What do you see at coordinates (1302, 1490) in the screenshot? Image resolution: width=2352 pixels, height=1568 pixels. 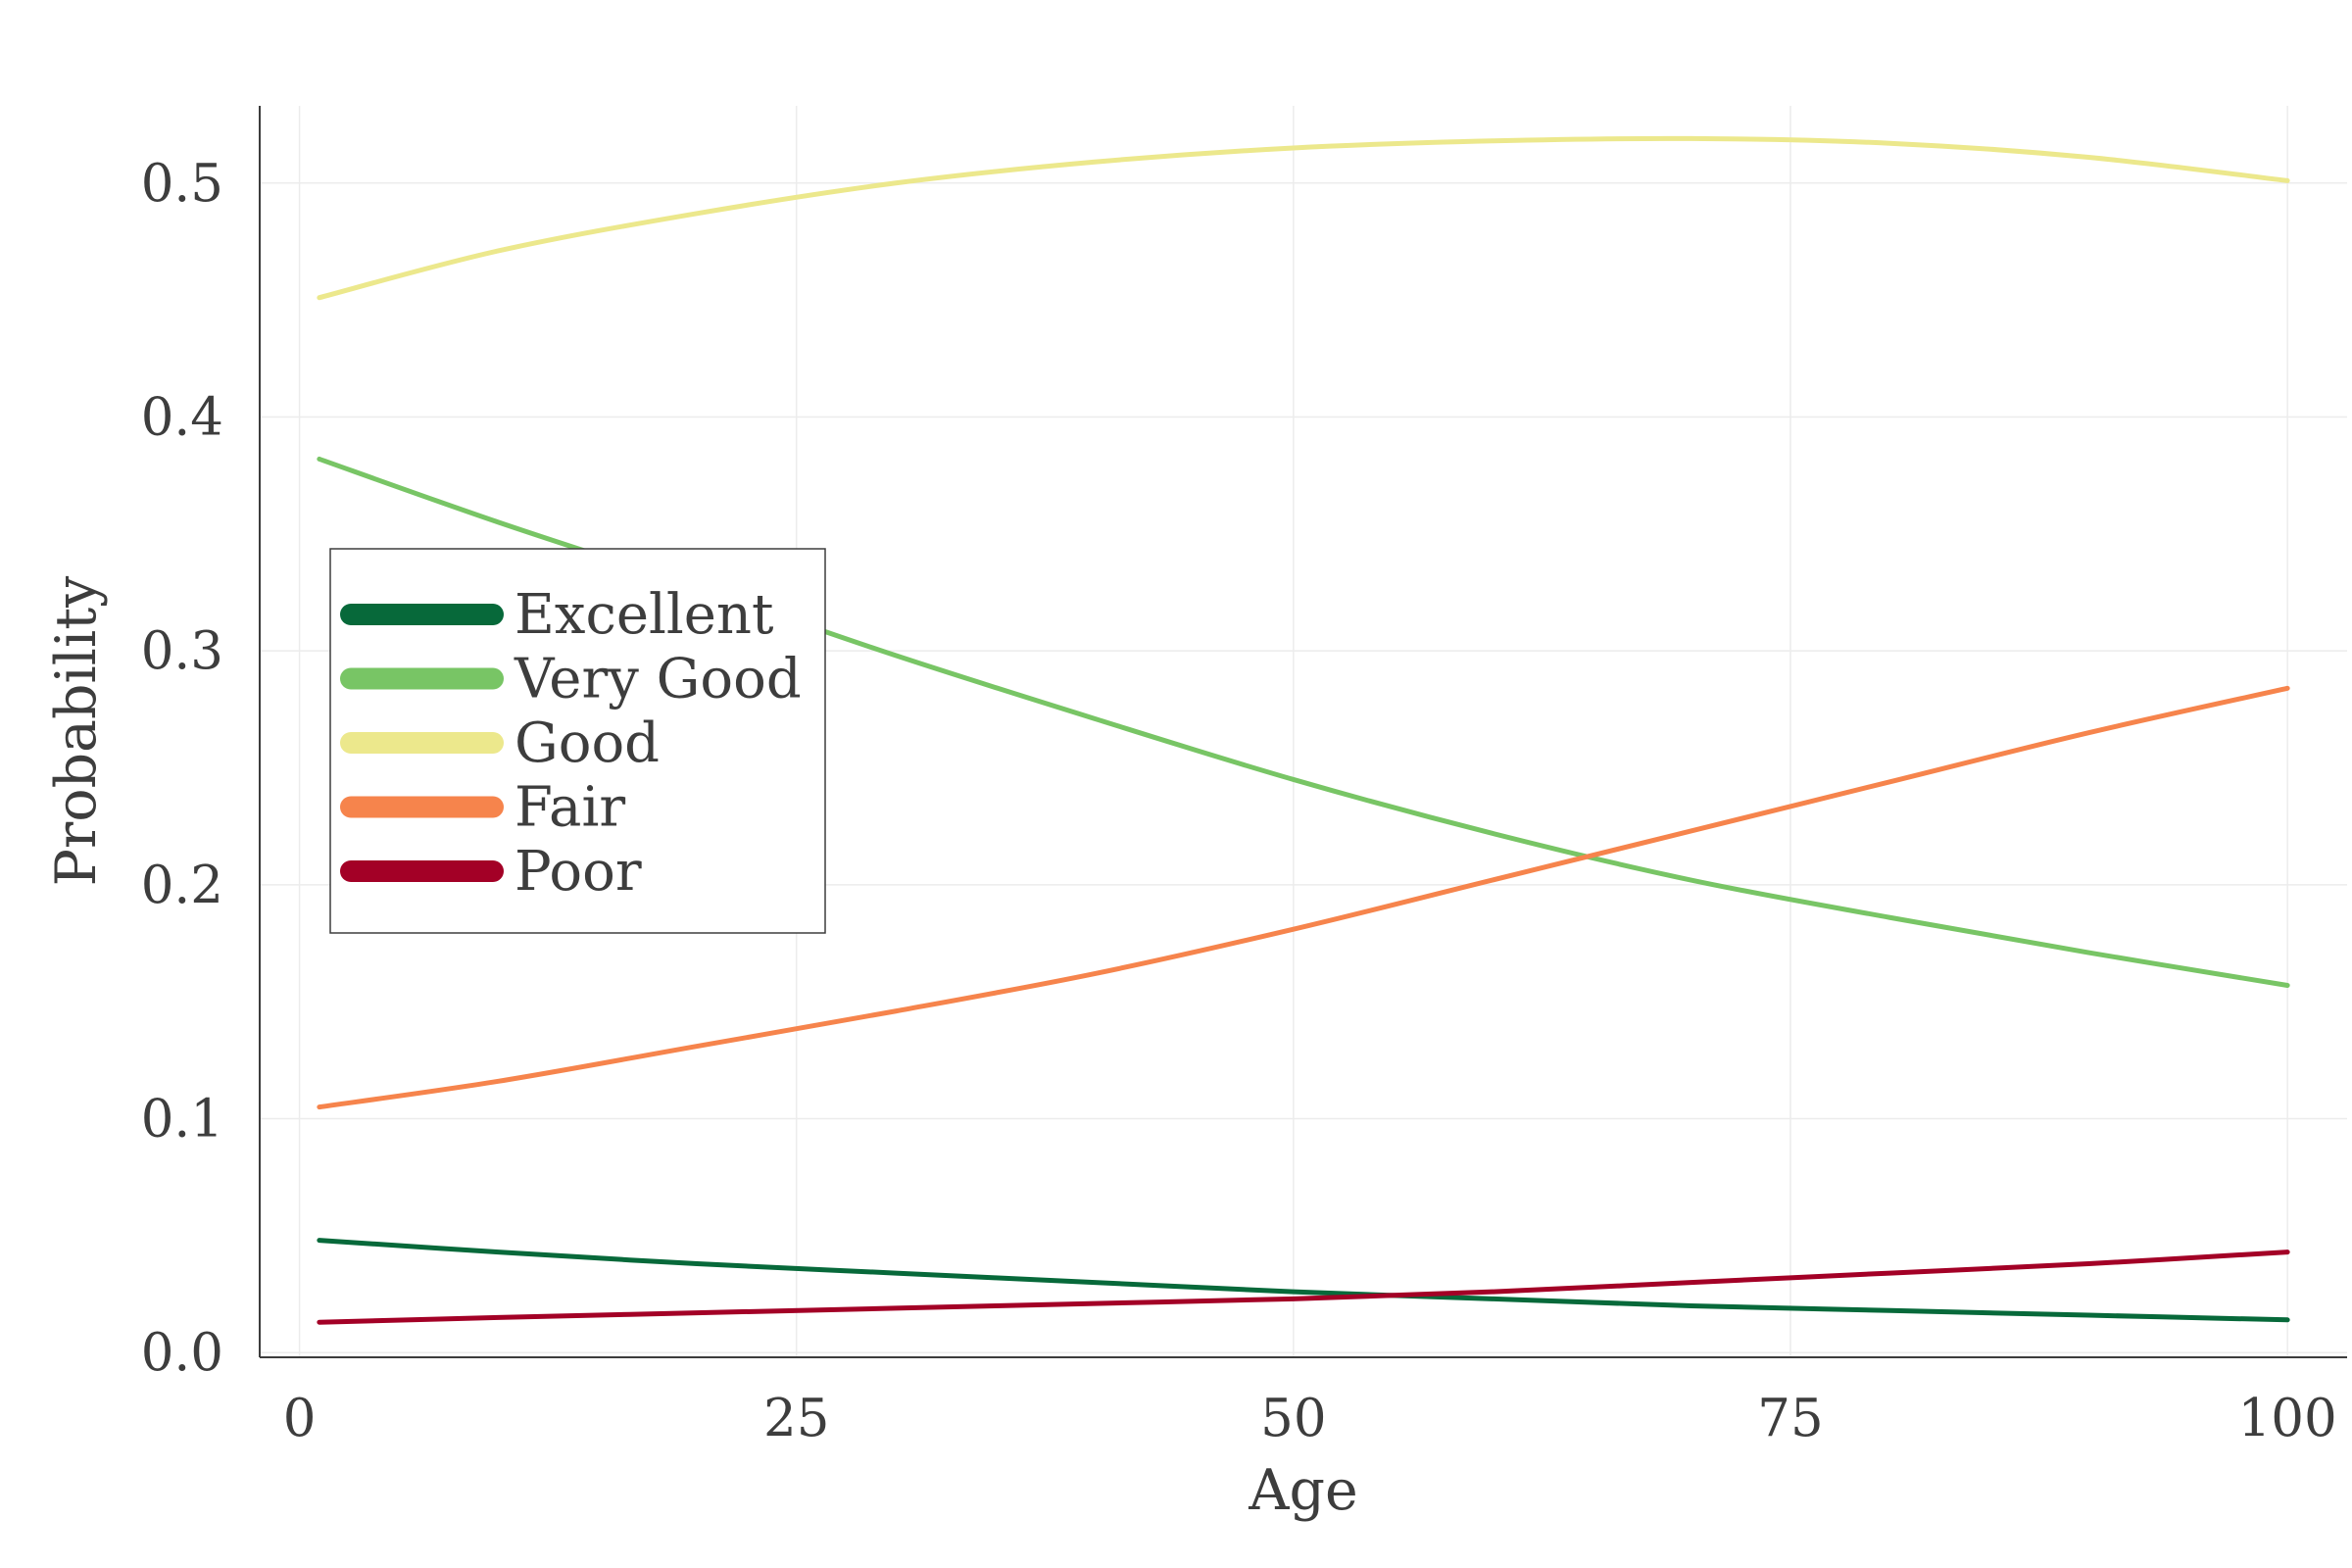 I see `x-axis-label: Age` at bounding box center [1302, 1490].